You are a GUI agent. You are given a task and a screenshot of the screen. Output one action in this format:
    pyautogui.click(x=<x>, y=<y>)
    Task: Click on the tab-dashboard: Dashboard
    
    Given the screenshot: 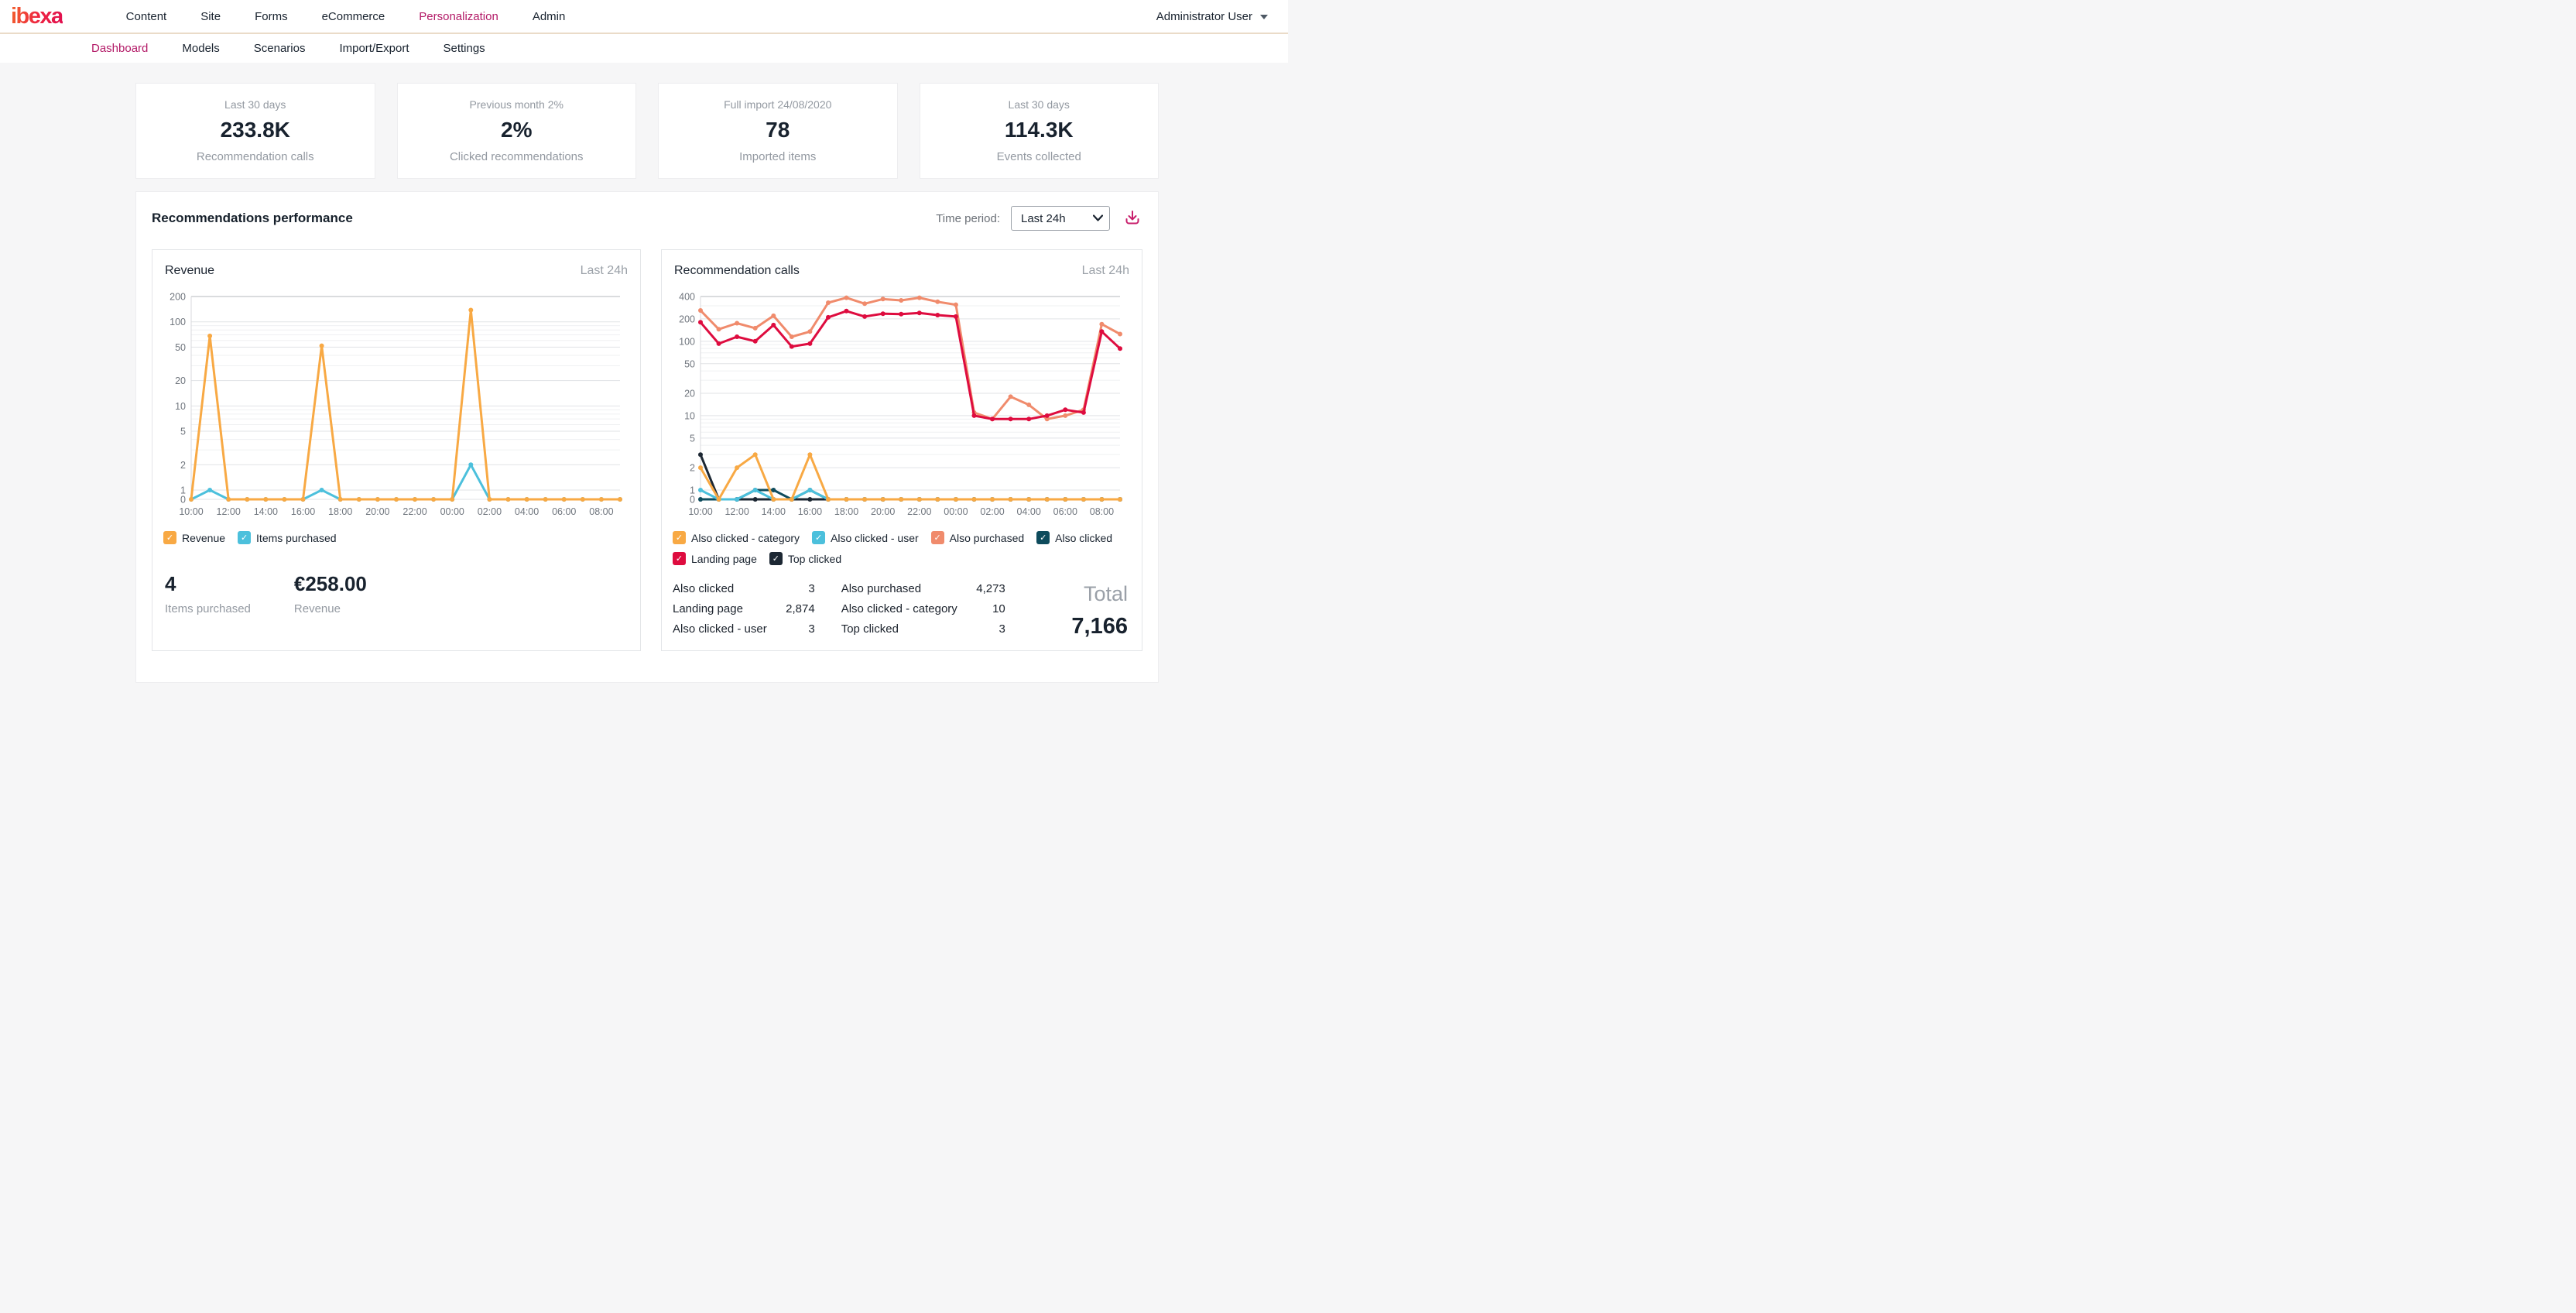 What is the action you would take?
    pyautogui.click(x=120, y=49)
    